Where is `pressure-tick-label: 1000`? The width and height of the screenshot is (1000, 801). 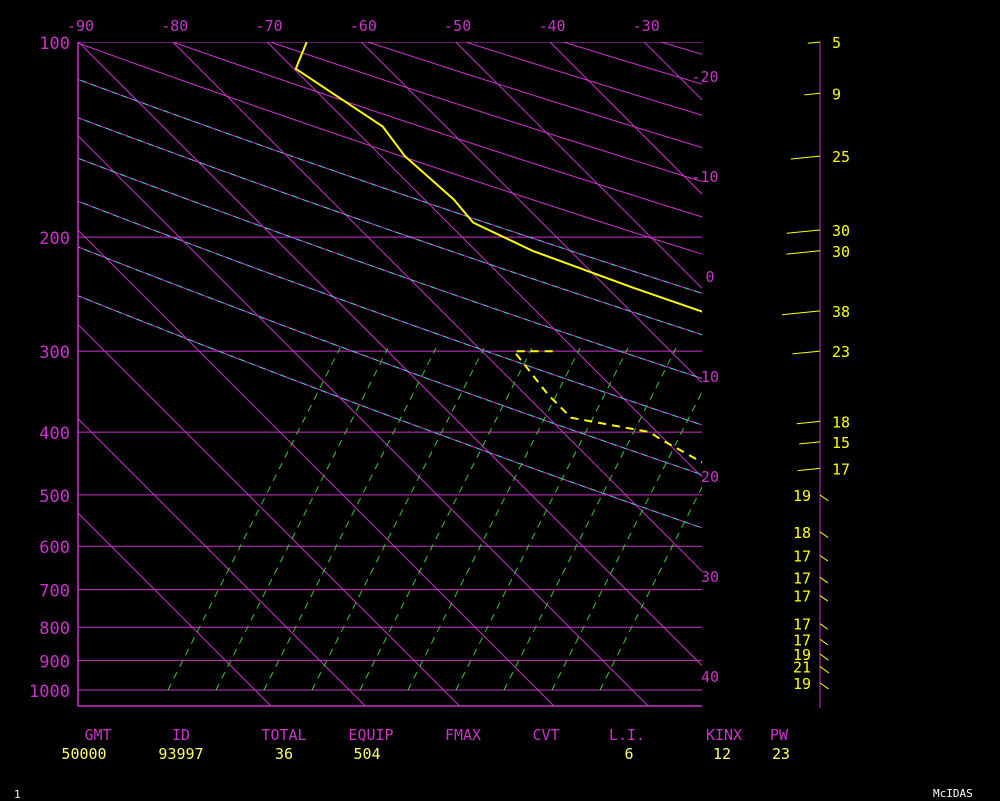 pressure-tick-label: 1000 is located at coordinates (49, 692).